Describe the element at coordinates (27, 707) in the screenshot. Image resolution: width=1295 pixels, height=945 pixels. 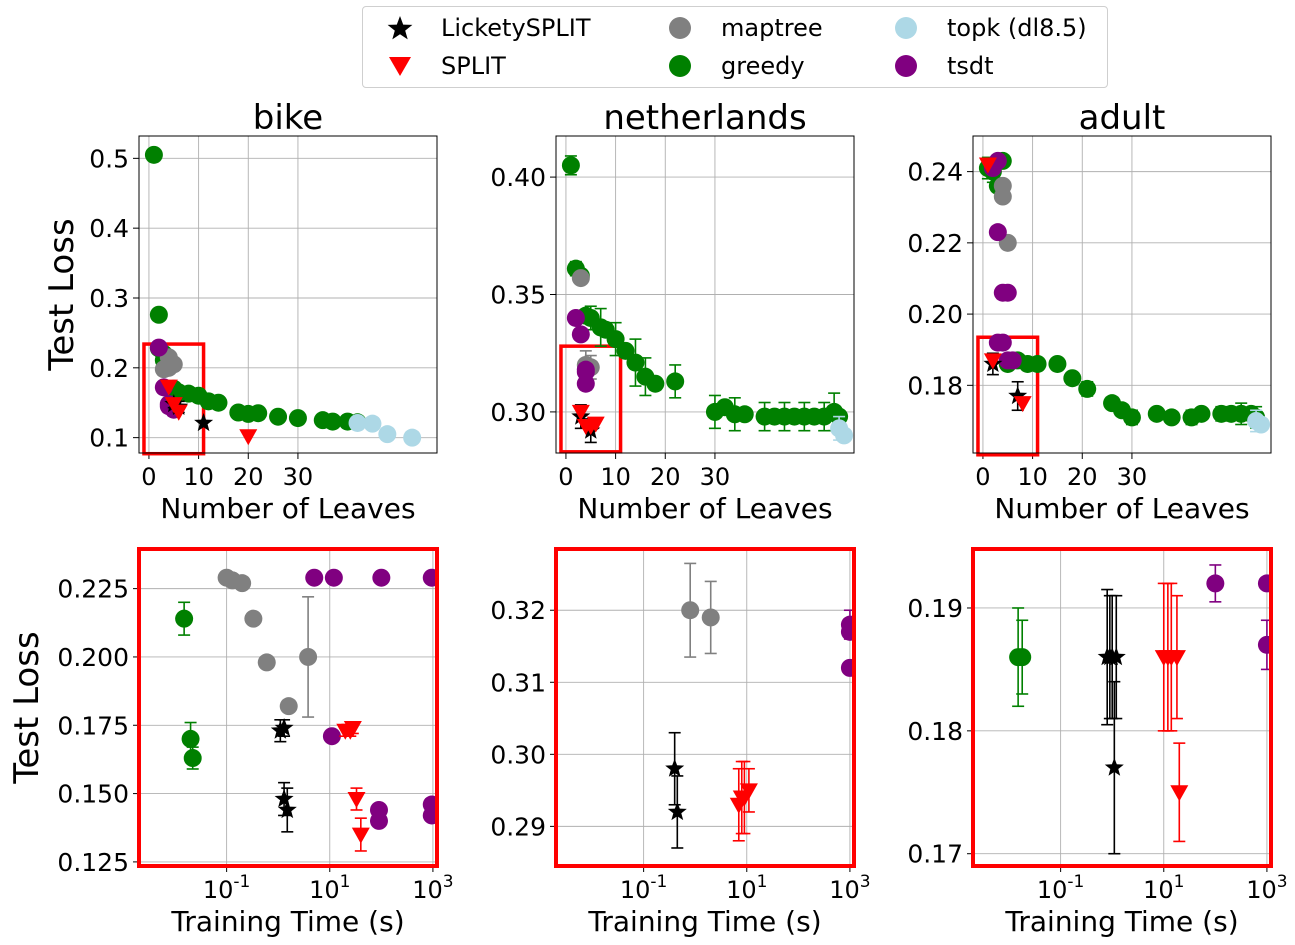
I see `y-axis-label: Test Loss` at that location.